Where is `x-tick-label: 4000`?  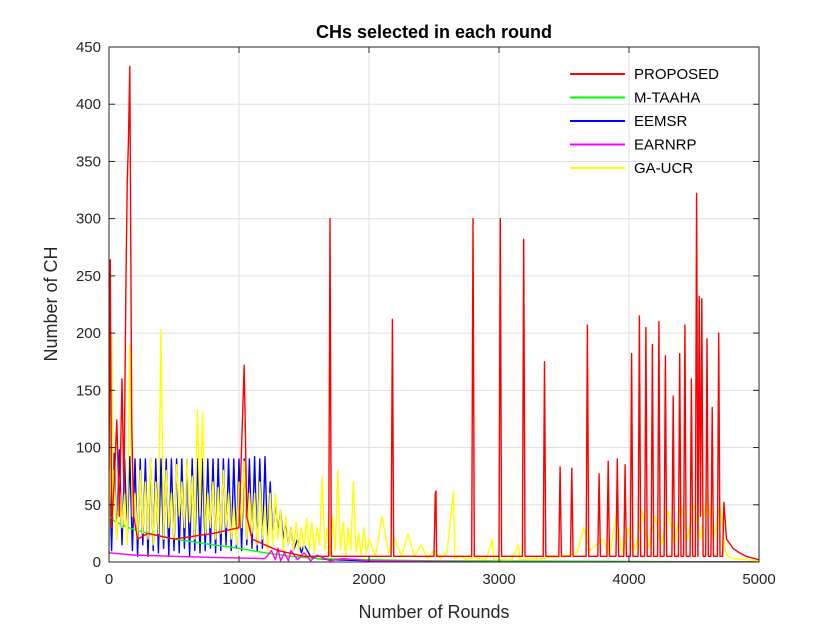 x-tick-label: 4000 is located at coordinates (628, 579).